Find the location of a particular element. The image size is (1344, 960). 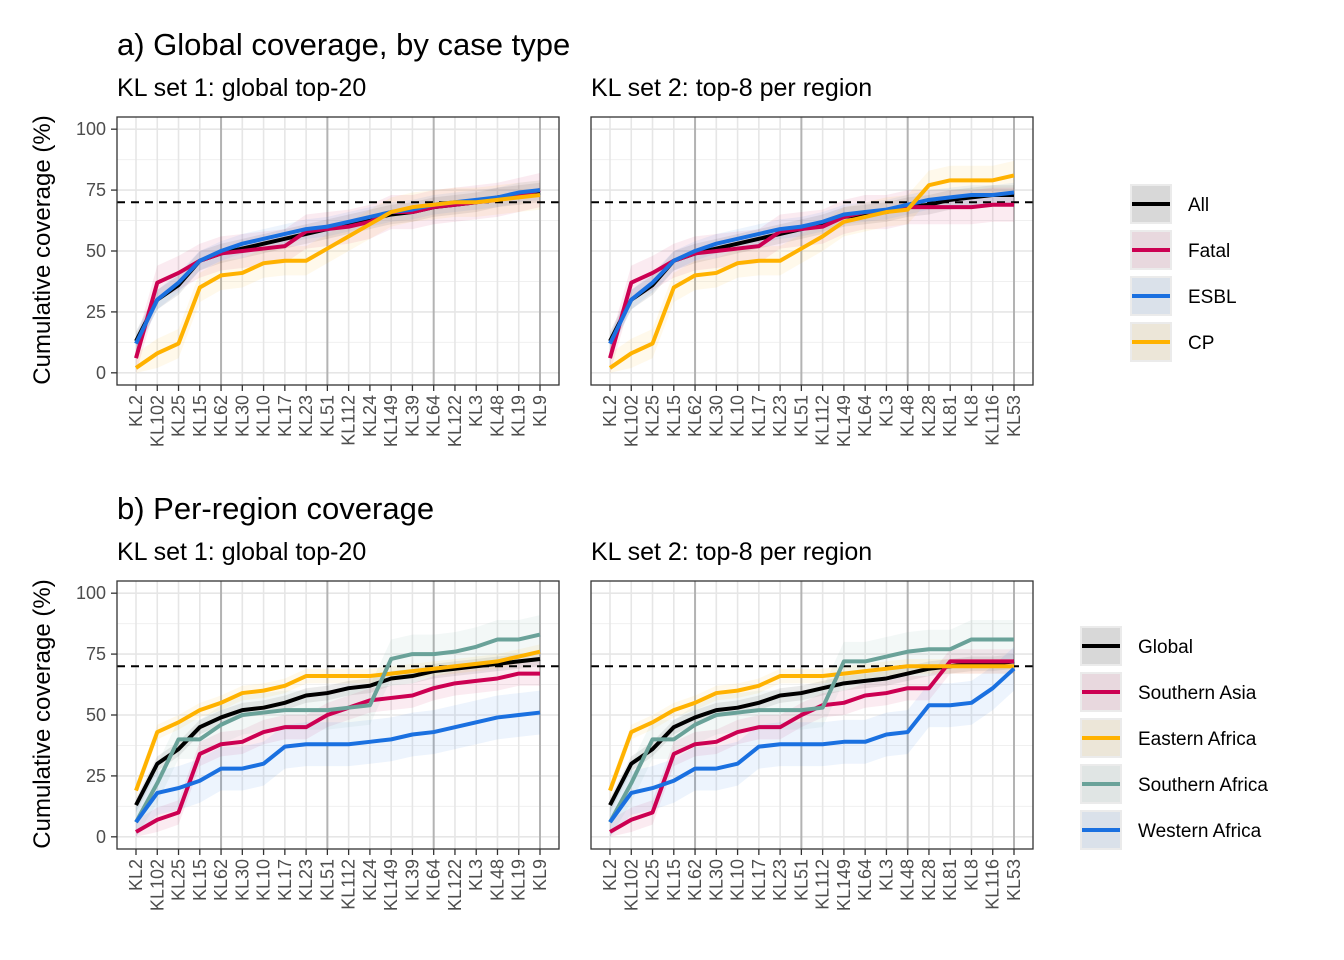

series-line-esbl is located at coordinates (337, 266).